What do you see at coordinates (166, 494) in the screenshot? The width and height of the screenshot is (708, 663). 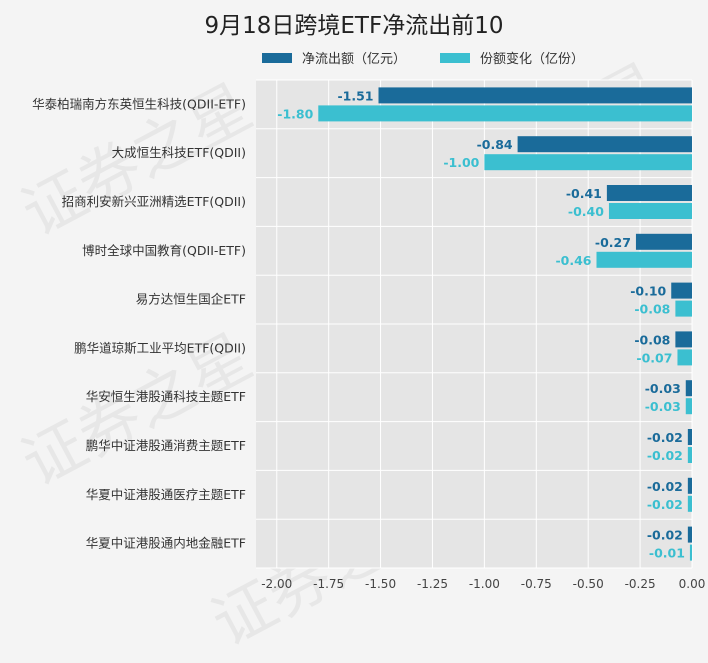 I see `y-category-label: 华夏中证港股通医疗主题ETF` at bounding box center [166, 494].